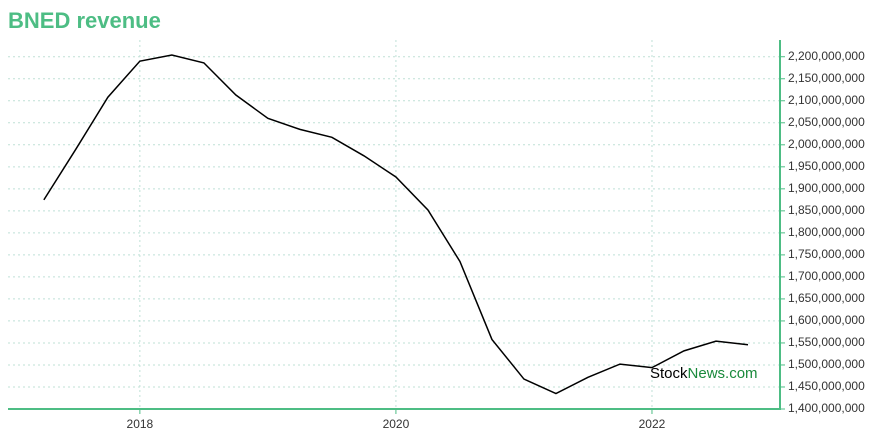  What do you see at coordinates (826, 144) in the screenshot?
I see `y-tick-label: 2,000,000,000` at bounding box center [826, 144].